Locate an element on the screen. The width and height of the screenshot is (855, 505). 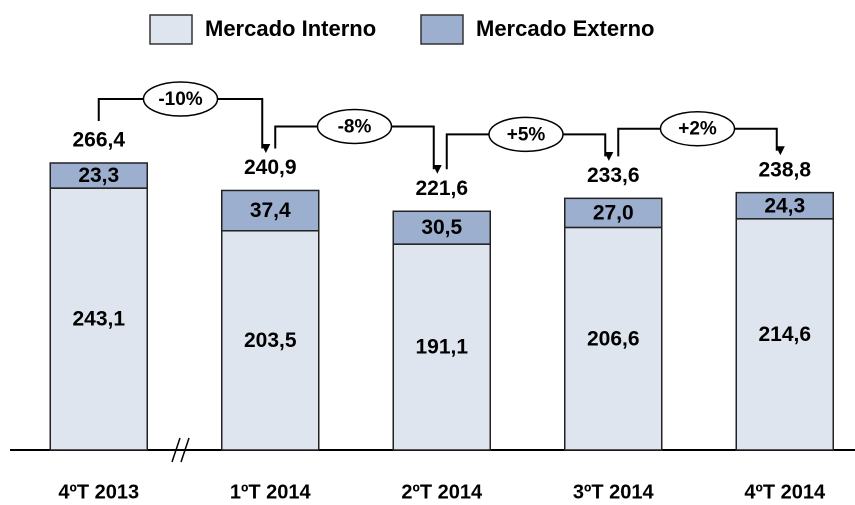
value-label: 23,3 is located at coordinates (98, 175).